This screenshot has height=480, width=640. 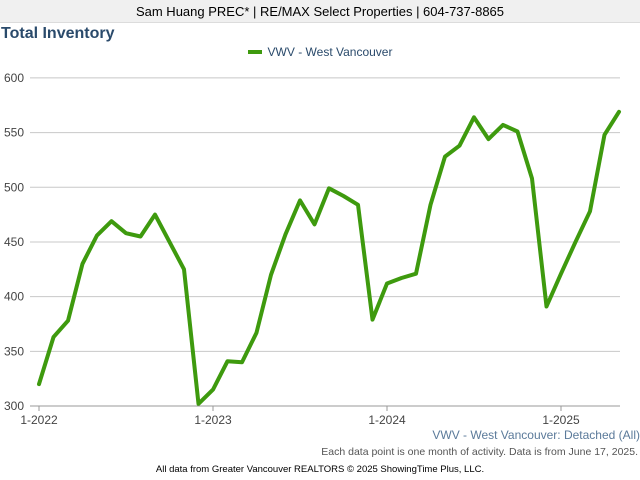 What do you see at coordinates (58, 33) in the screenshot?
I see `chart-title: Total Inventory` at bounding box center [58, 33].